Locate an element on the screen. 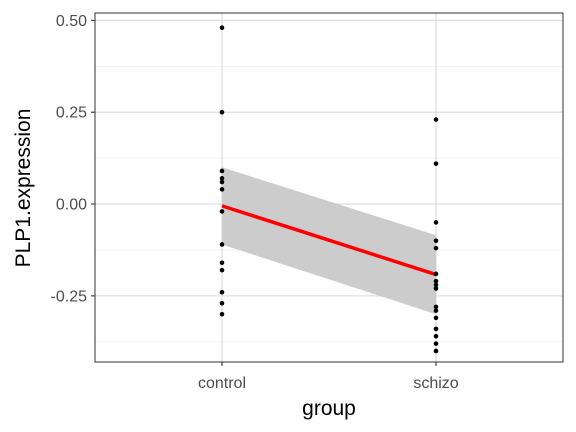  x-tick-label-control: control is located at coordinates (222, 383).